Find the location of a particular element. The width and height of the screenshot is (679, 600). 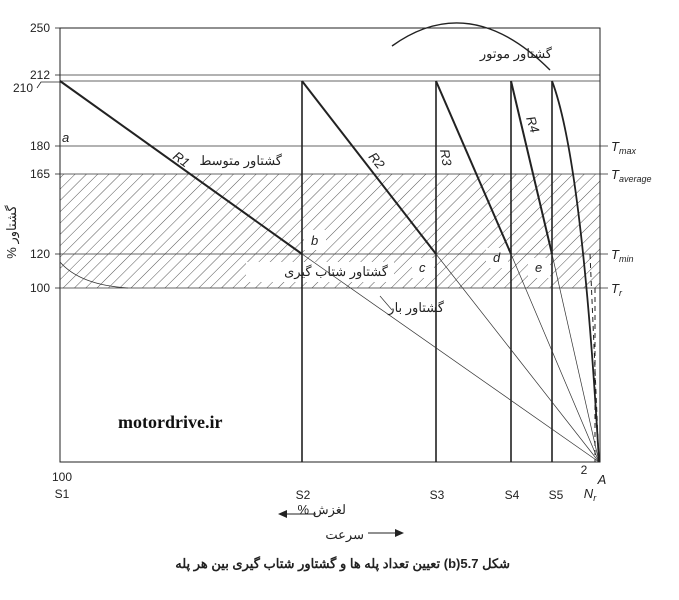

motor-torque-top-arc is located at coordinates (471, 46).